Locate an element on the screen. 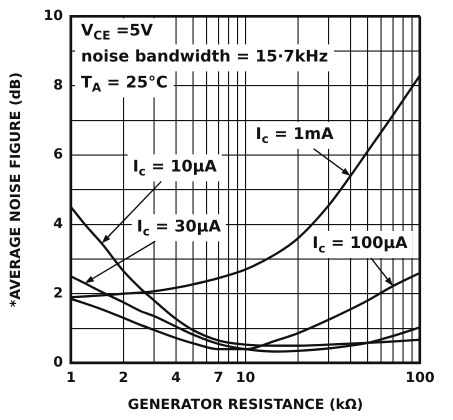 The image size is (453, 420). annotation: noise bandwidth = 15·7kHz is located at coordinates (204, 56).